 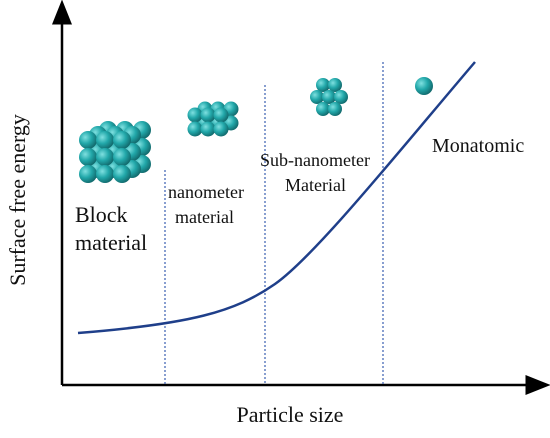 What do you see at coordinates (290, 414) in the screenshot?
I see `x-axis-label: Particle size` at bounding box center [290, 414].